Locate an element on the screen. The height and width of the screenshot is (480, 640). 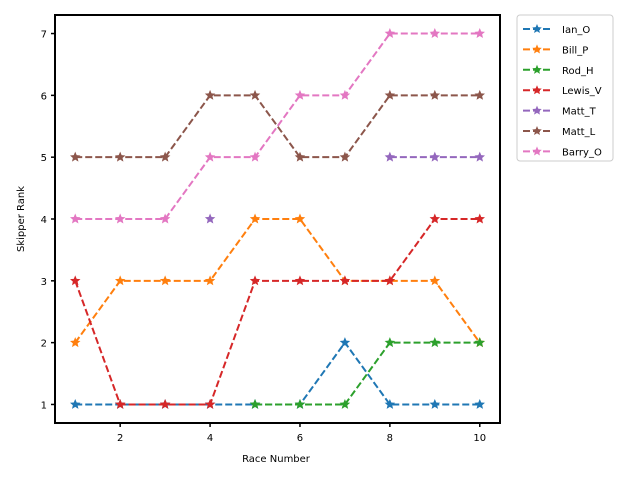
legend-item: Ian_O is located at coordinates (556, 30).